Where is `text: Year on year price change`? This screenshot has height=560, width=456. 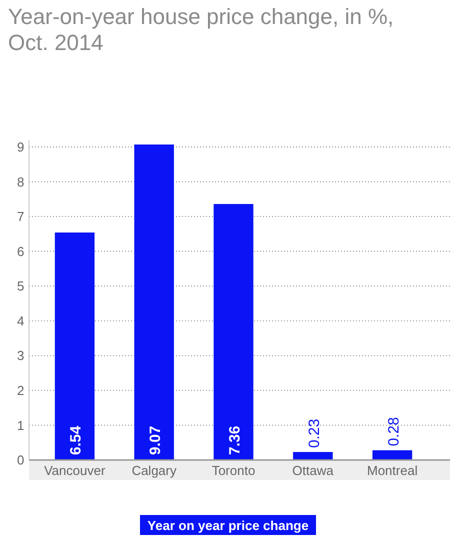 text: Year on year price change is located at coordinates (228, 525).